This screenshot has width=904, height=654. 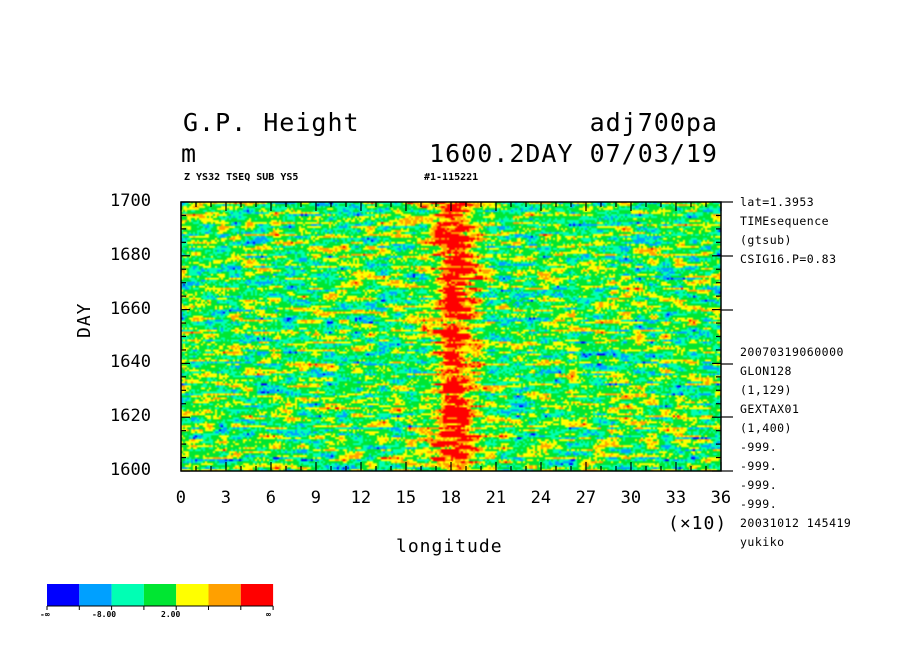 What do you see at coordinates (268, 614) in the screenshot?
I see `colorbar-label: ∞` at bounding box center [268, 614].